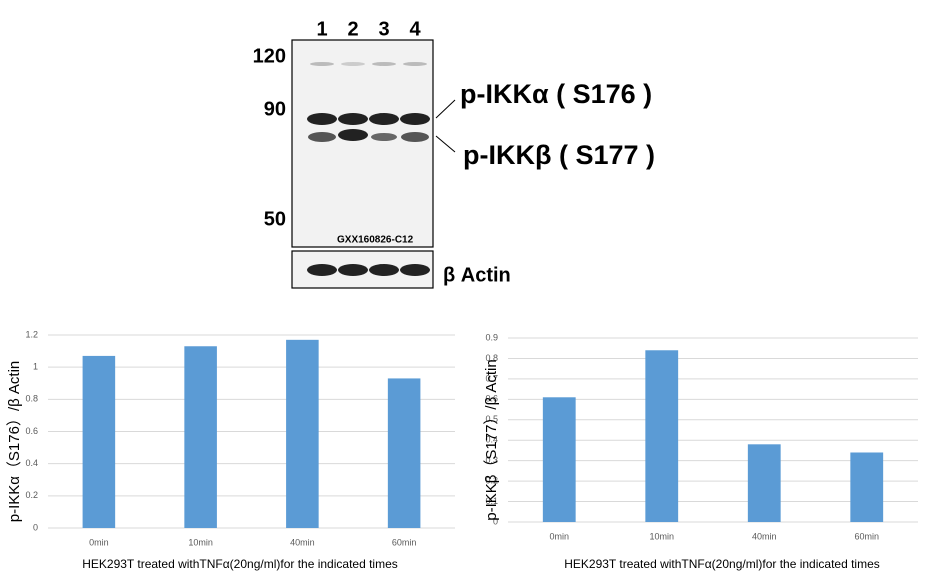  I want to click on lane-label: 1, so click(321, 29).